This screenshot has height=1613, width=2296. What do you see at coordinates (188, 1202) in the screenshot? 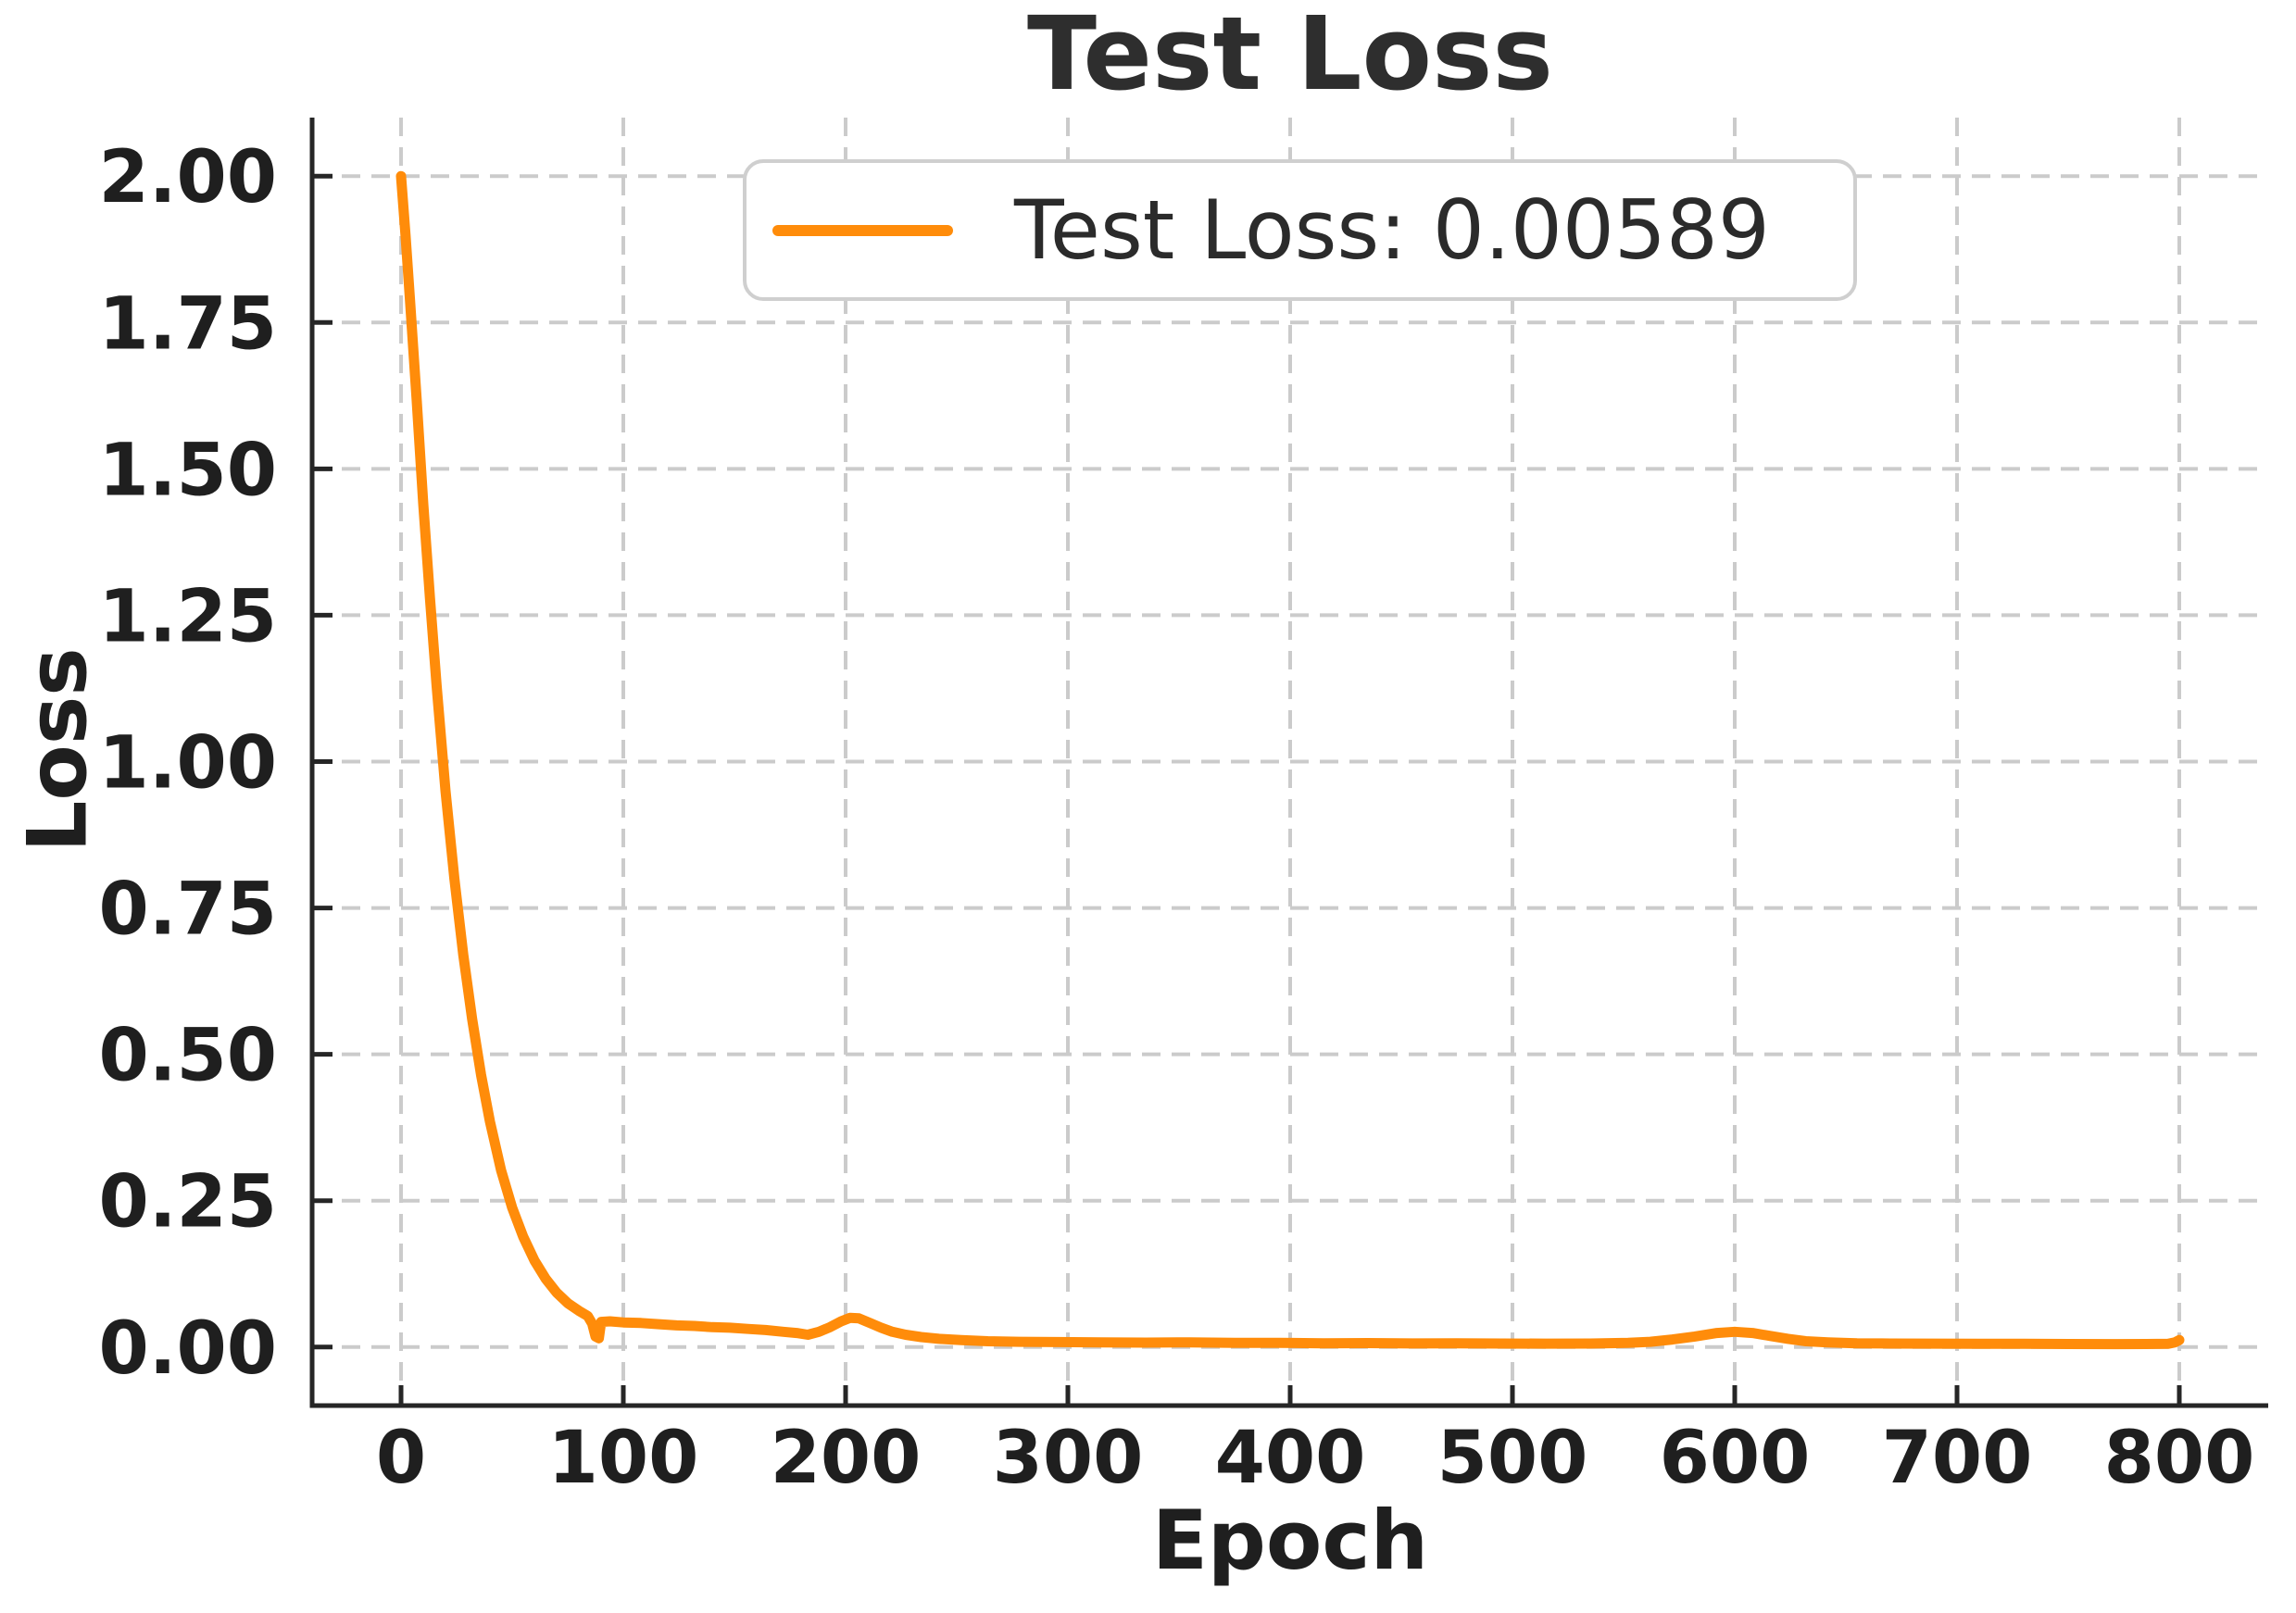
I see `y-tick-label: 0.25` at bounding box center [188, 1202].